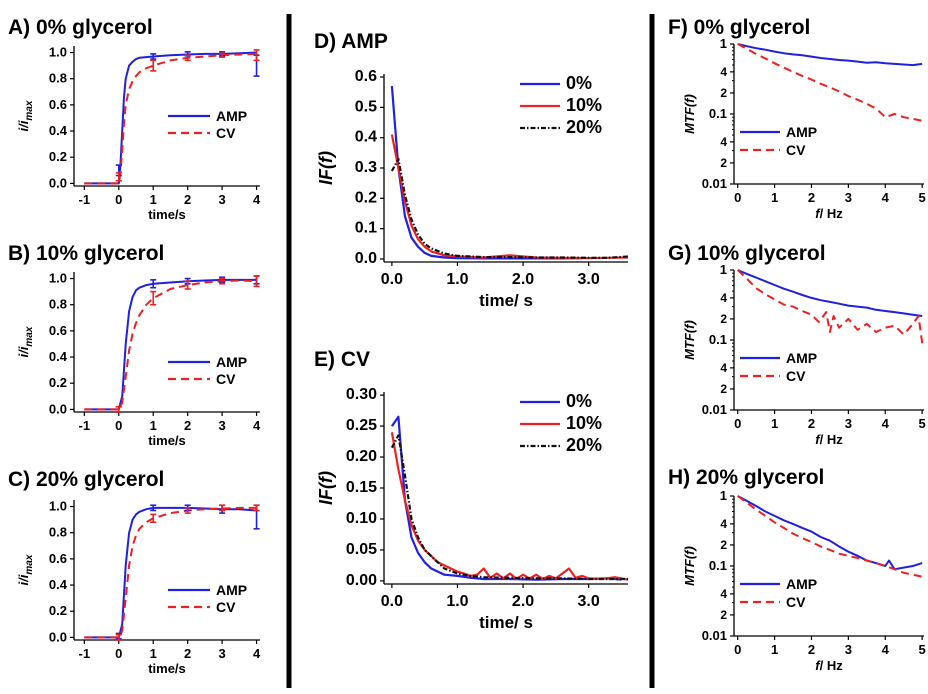 This screenshot has width=928, height=694. I want to click on y-tick-label: 1.0, so click(58, 278).